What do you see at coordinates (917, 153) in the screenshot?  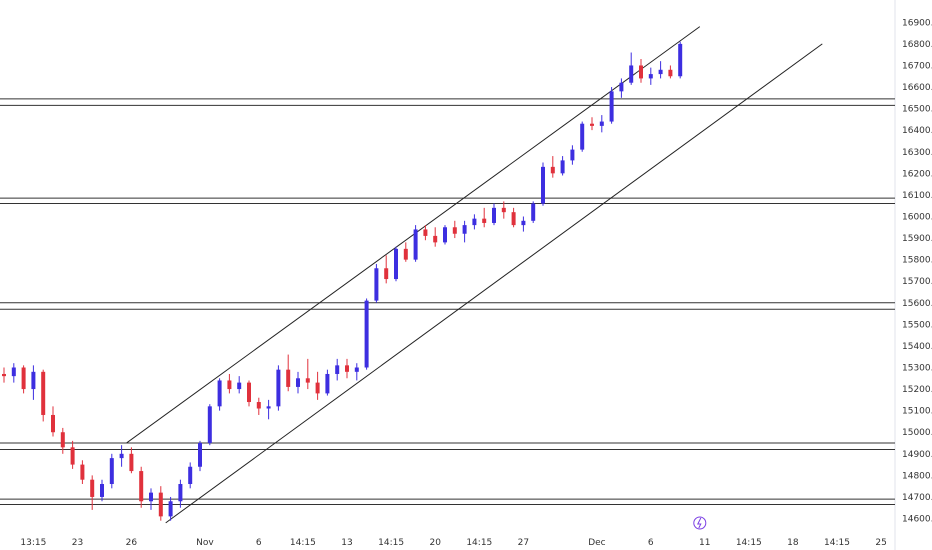 I see `y-tick-label: 16300.00` at bounding box center [917, 153].